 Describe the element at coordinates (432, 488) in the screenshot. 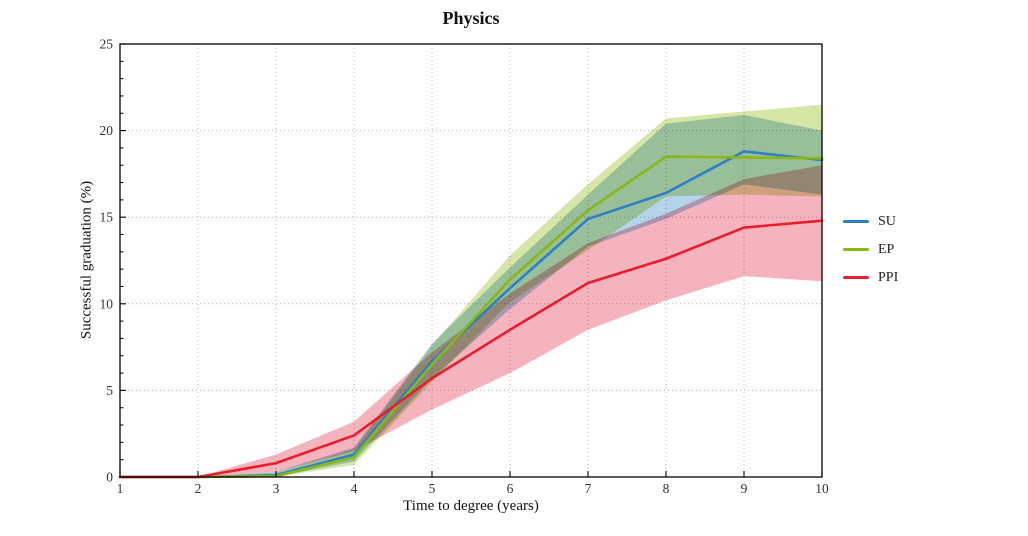

I see `x-tick-label: 5` at that location.